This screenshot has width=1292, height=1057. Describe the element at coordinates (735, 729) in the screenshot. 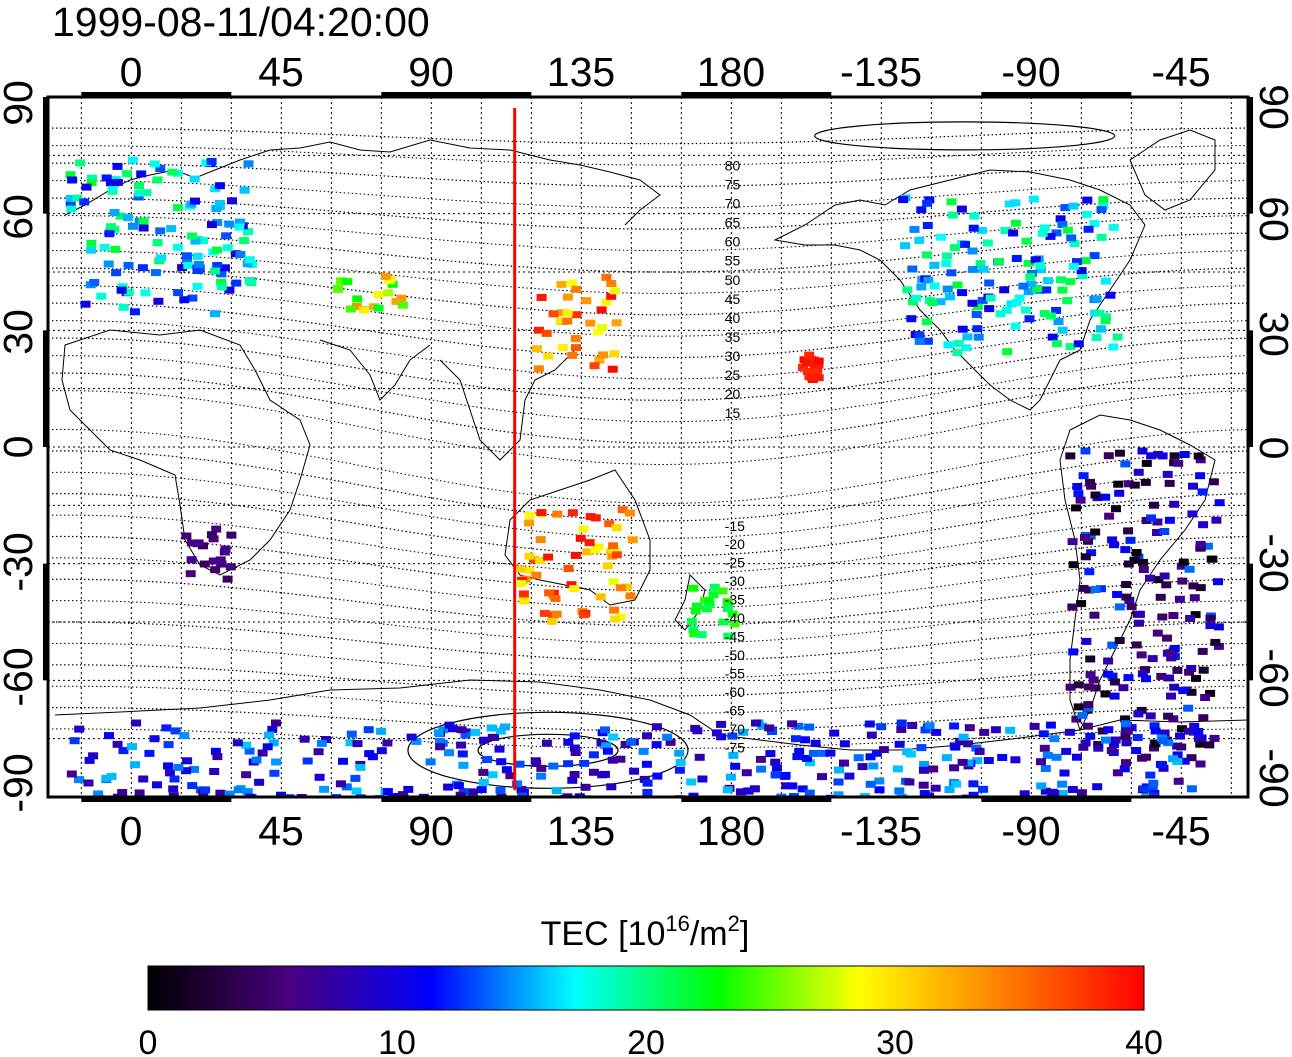

I see `mag-lat-label: -70` at that location.